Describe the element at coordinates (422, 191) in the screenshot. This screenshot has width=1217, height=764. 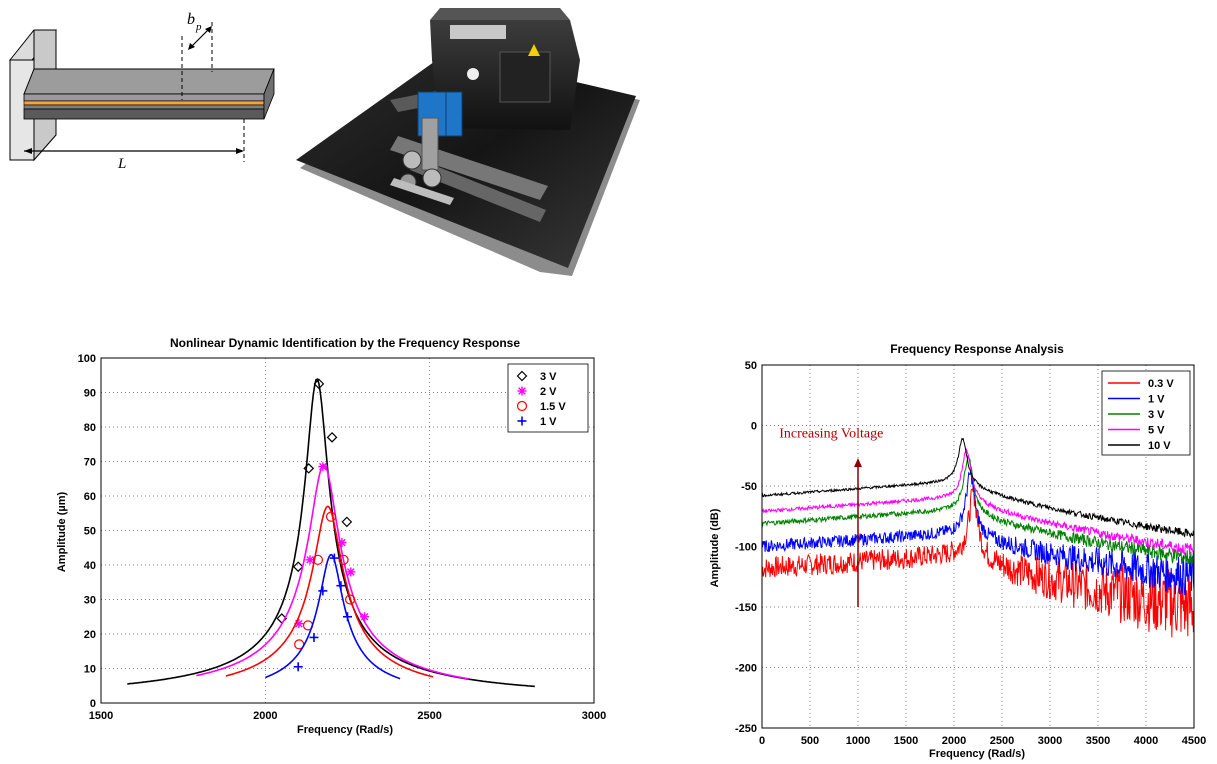
I see `shaker-rail` at that location.